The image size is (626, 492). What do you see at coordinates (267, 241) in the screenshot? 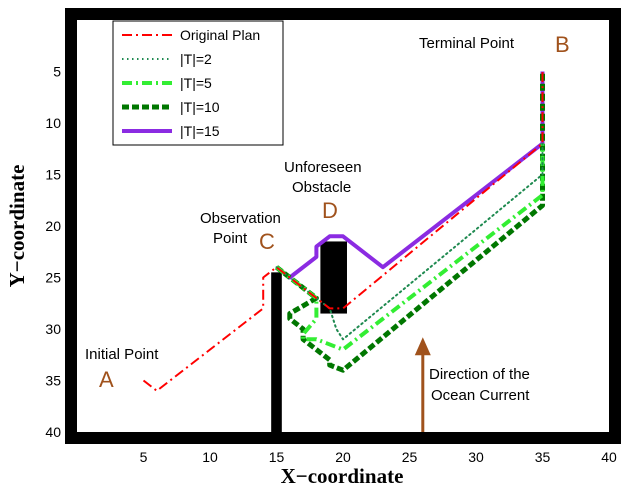
I see `marker-c: C` at bounding box center [267, 241].